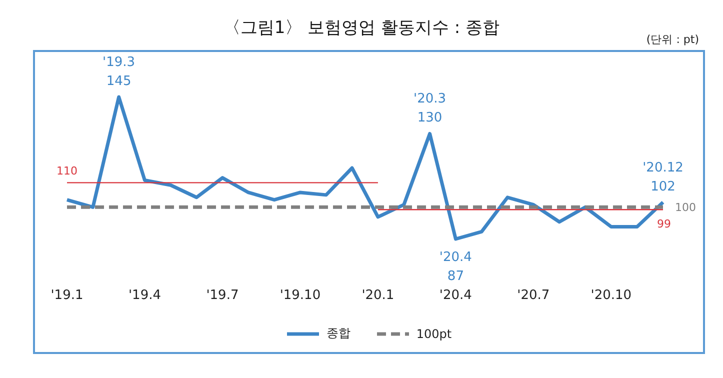  What do you see at coordinates (455, 276) in the screenshot?
I see `data-label: 87` at bounding box center [455, 276].